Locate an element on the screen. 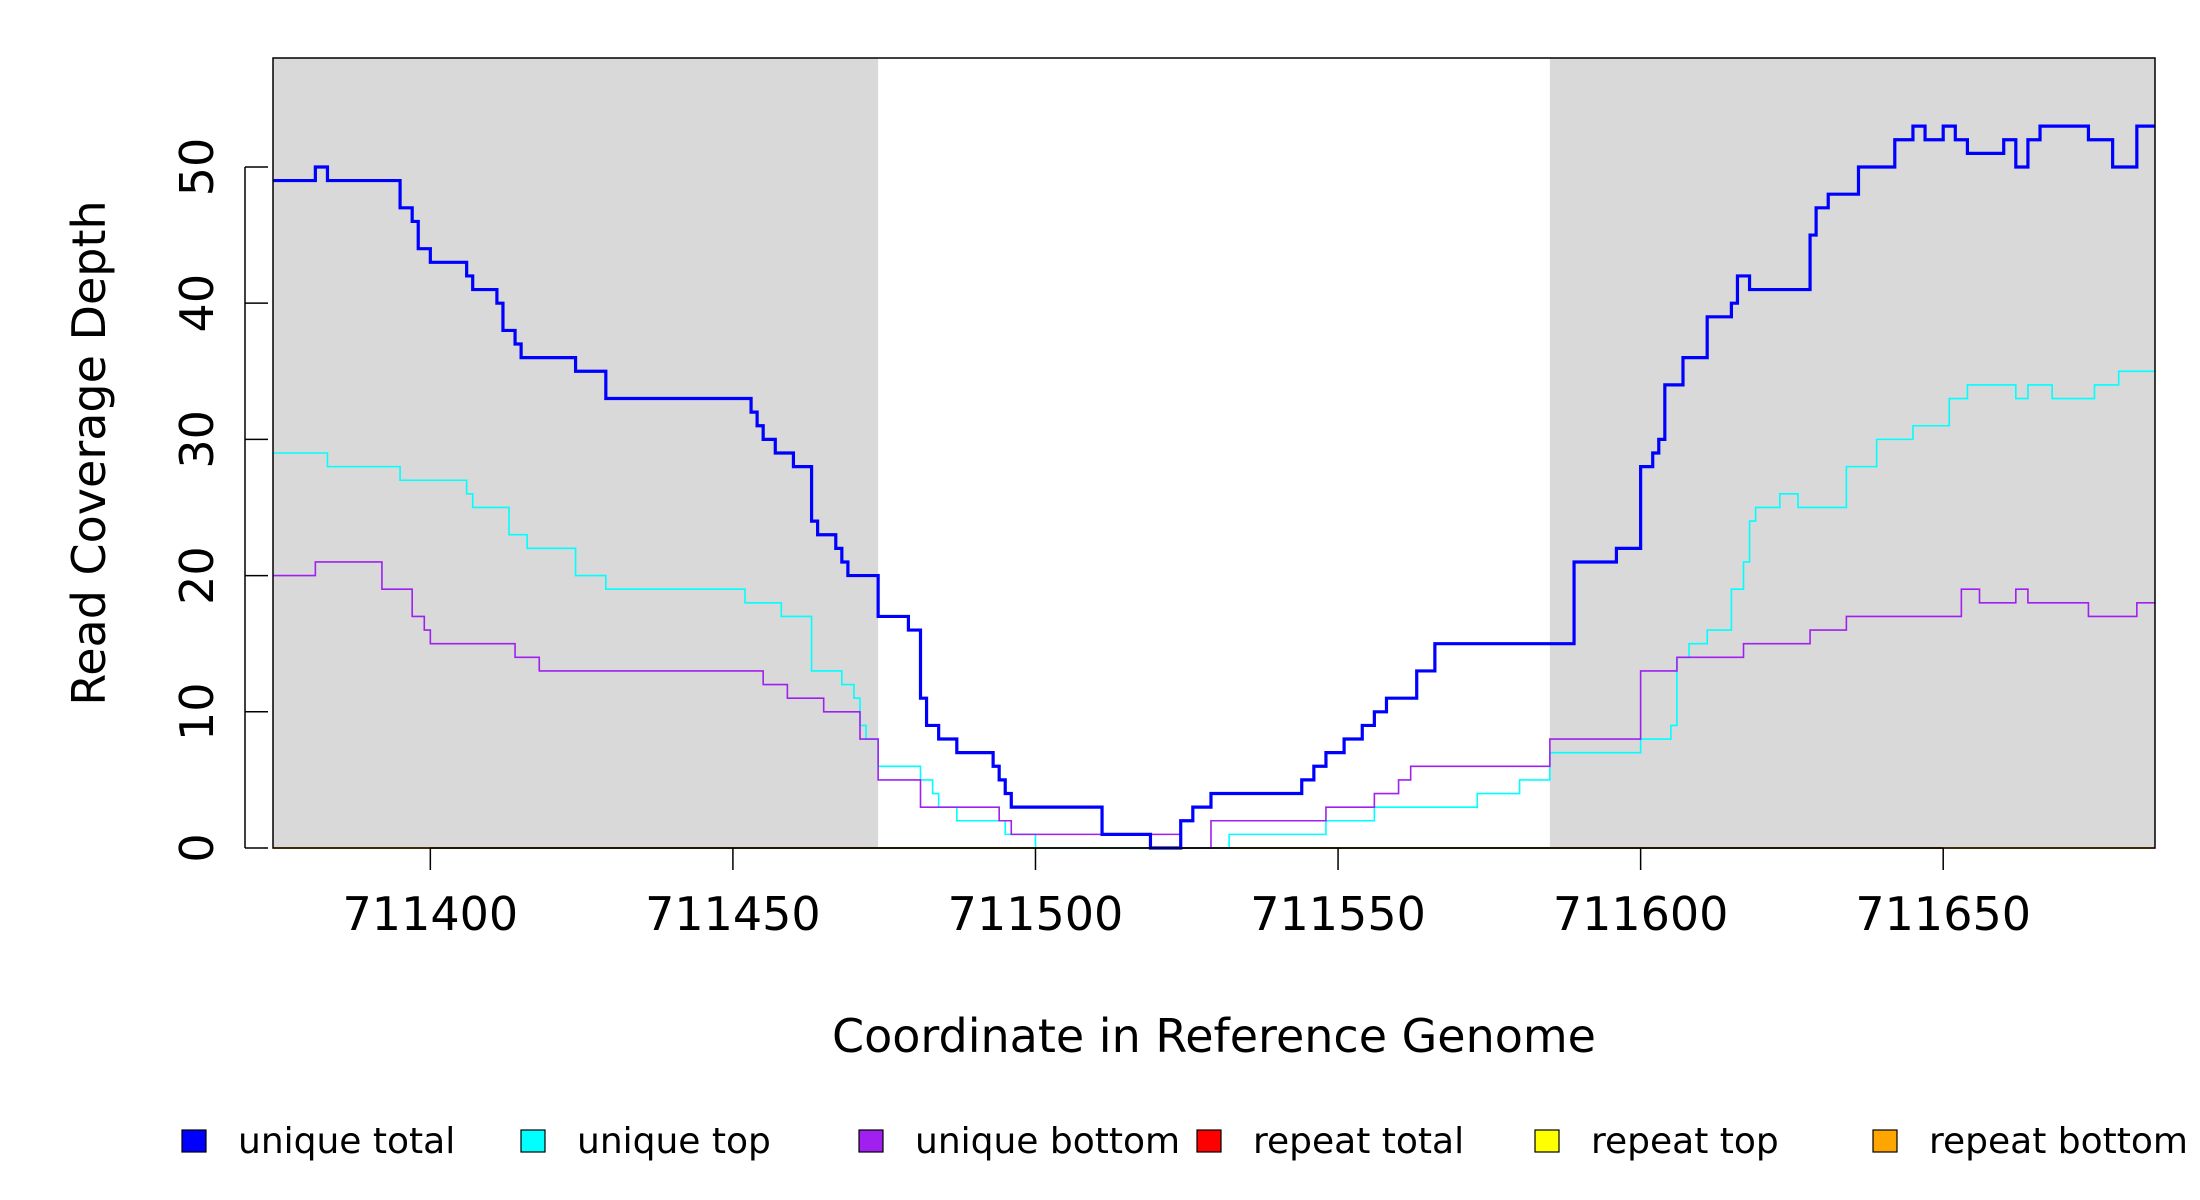 This screenshot has height=1200, width=2200. legend-item-repeat-top: repeat top is located at coordinates (1656, 1141).